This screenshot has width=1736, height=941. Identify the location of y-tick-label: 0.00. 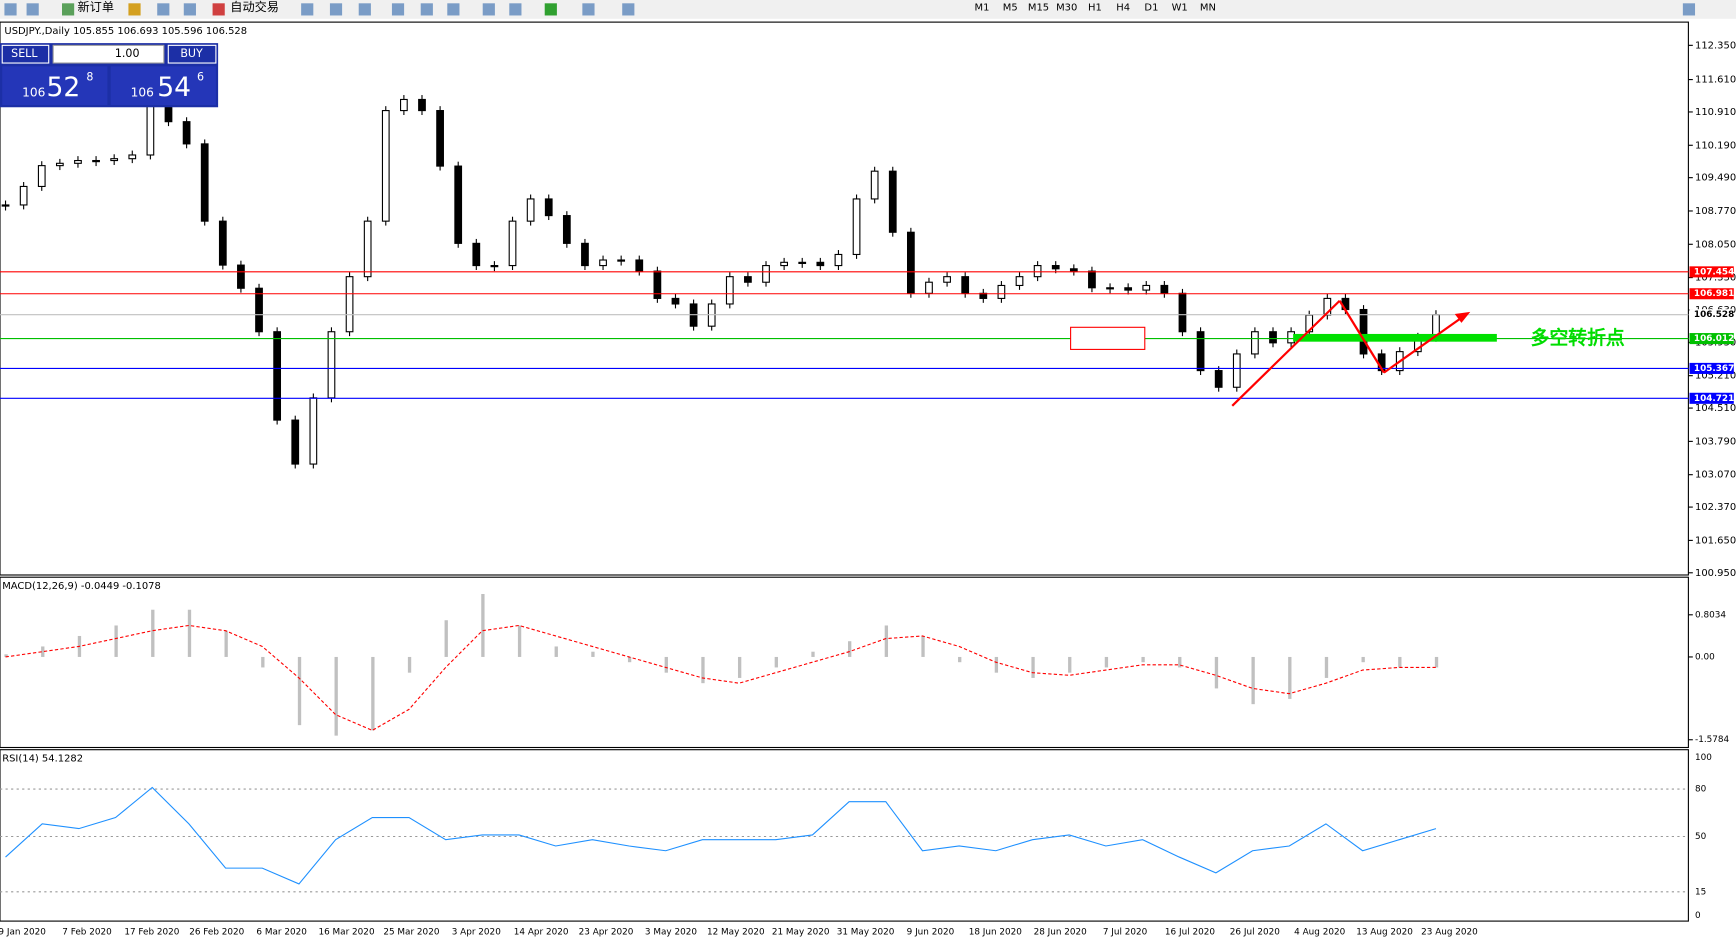
(1705, 657).